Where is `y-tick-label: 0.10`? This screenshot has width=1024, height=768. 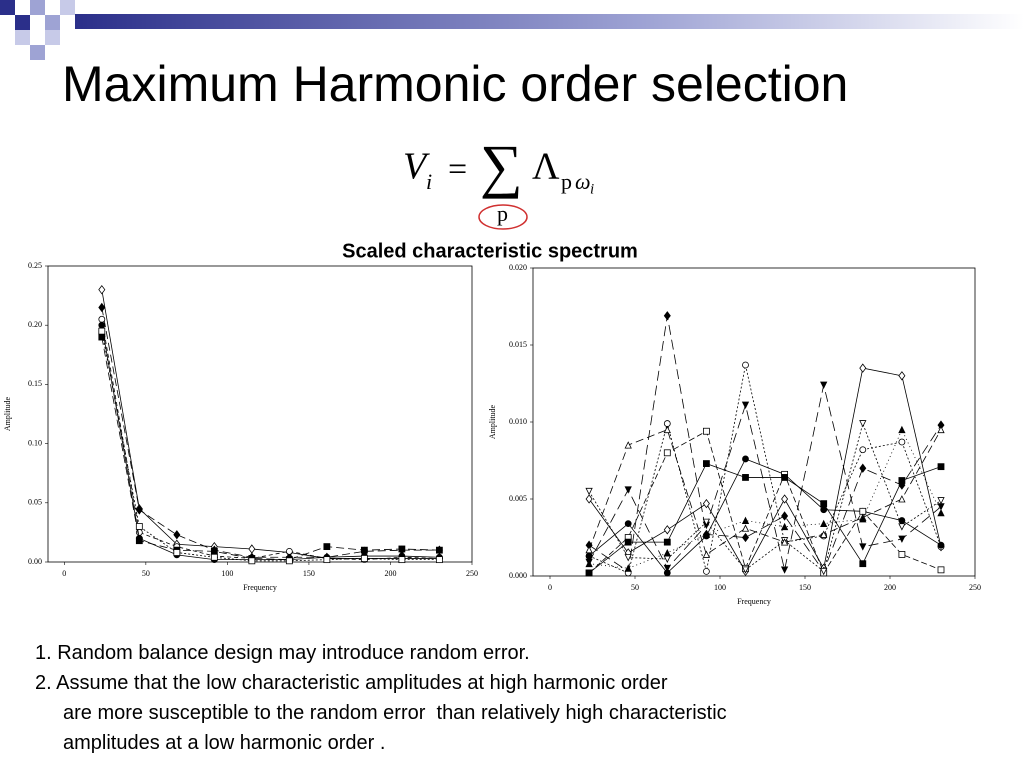
y-tick-label: 0.10 is located at coordinates (35, 442).